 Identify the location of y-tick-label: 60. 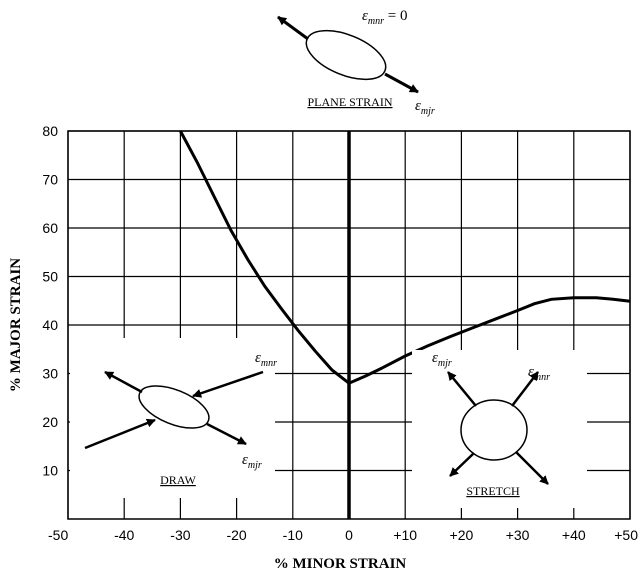
(50, 228).